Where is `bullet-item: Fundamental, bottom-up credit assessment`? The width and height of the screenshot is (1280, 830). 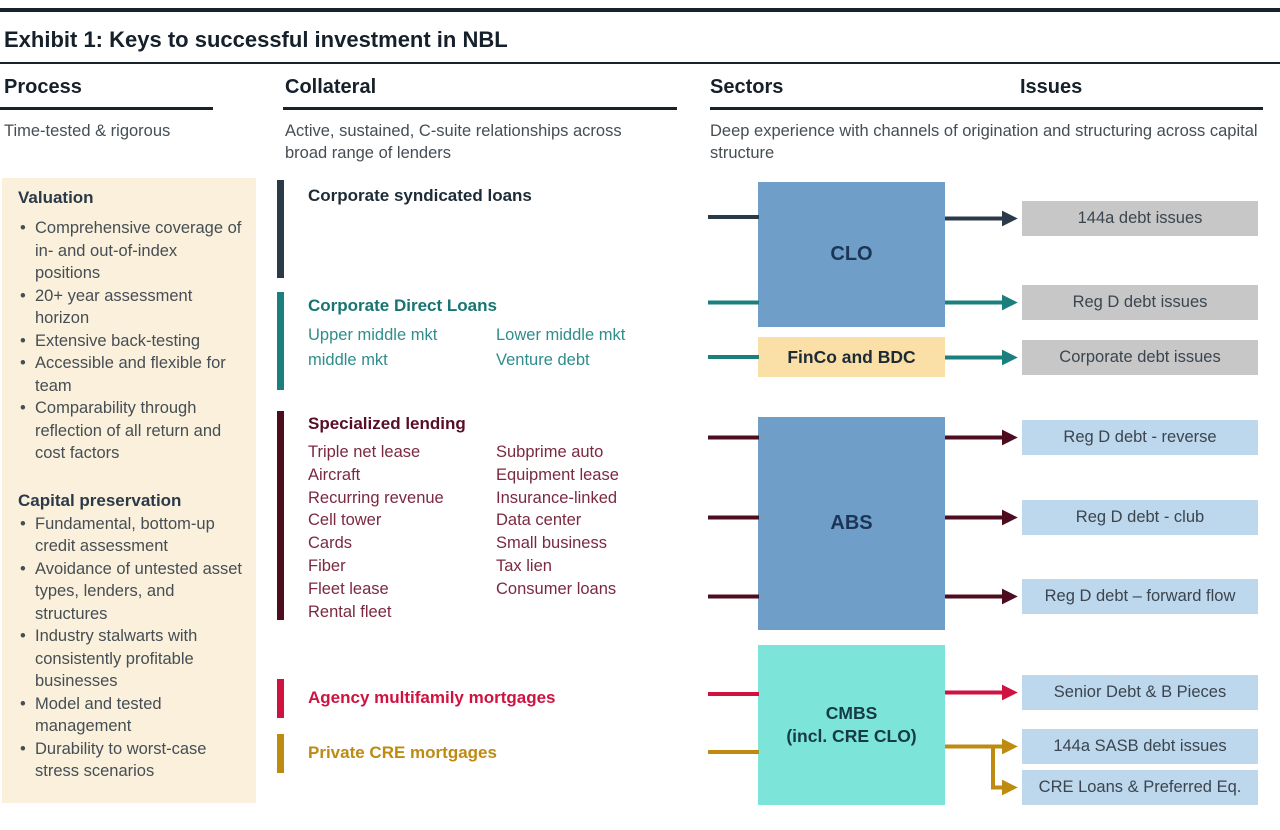
bullet-item: Fundamental, bottom-up credit assessment is located at coordinates (132, 535).